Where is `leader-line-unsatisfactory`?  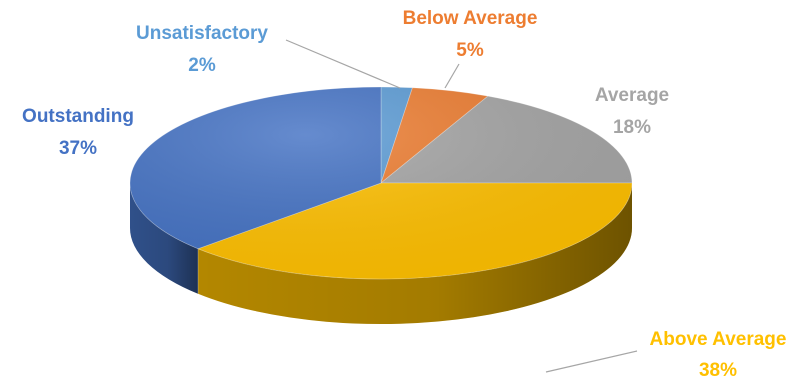 leader-line-unsatisfactory is located at coordinates (343, 64).